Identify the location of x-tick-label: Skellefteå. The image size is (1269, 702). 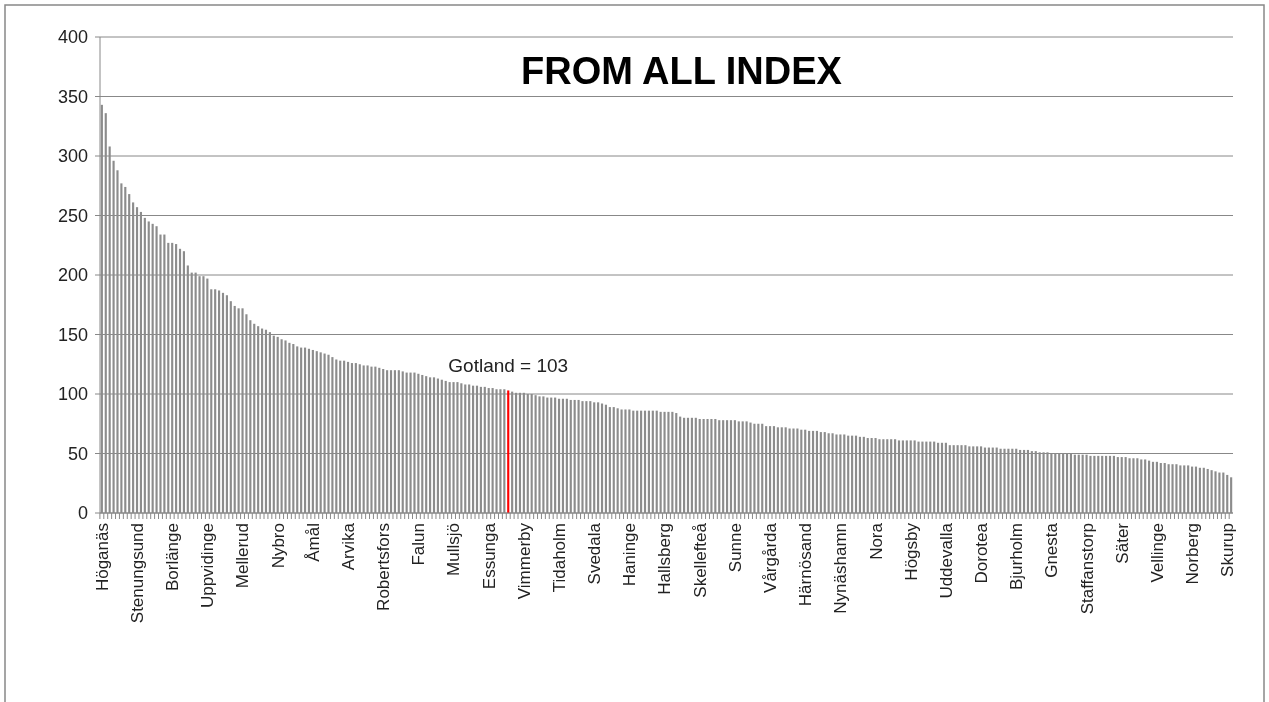
(700, 560).